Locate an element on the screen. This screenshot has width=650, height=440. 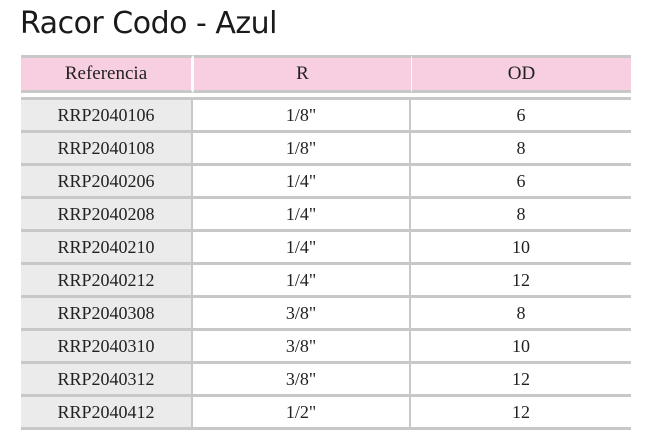
column-header-r: R is located at coordinates (302, 74).